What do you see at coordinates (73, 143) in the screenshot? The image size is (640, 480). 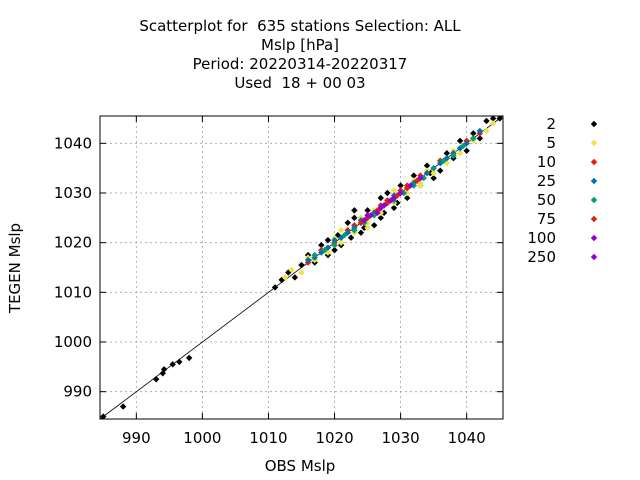 I see `y-tick-label: 1040` at bounding box center [73, 143].